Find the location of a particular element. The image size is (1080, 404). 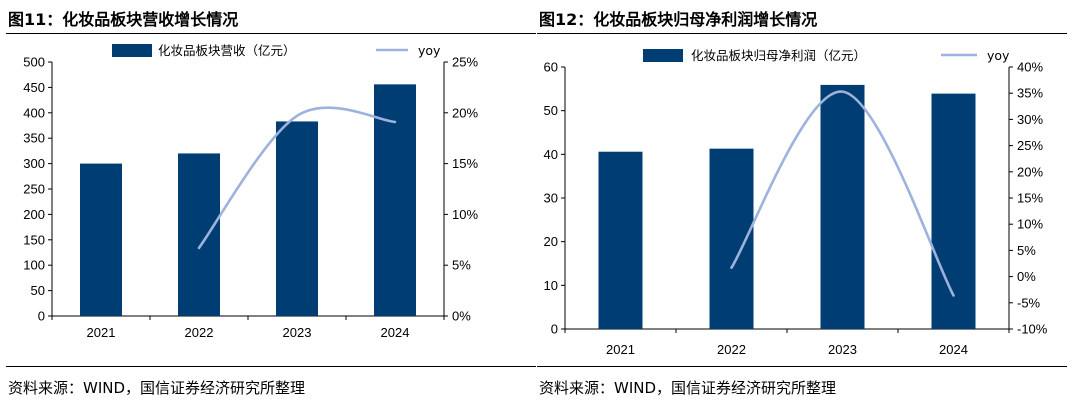

y-tick-label-left: 300 is located at coordinates (34, 163).